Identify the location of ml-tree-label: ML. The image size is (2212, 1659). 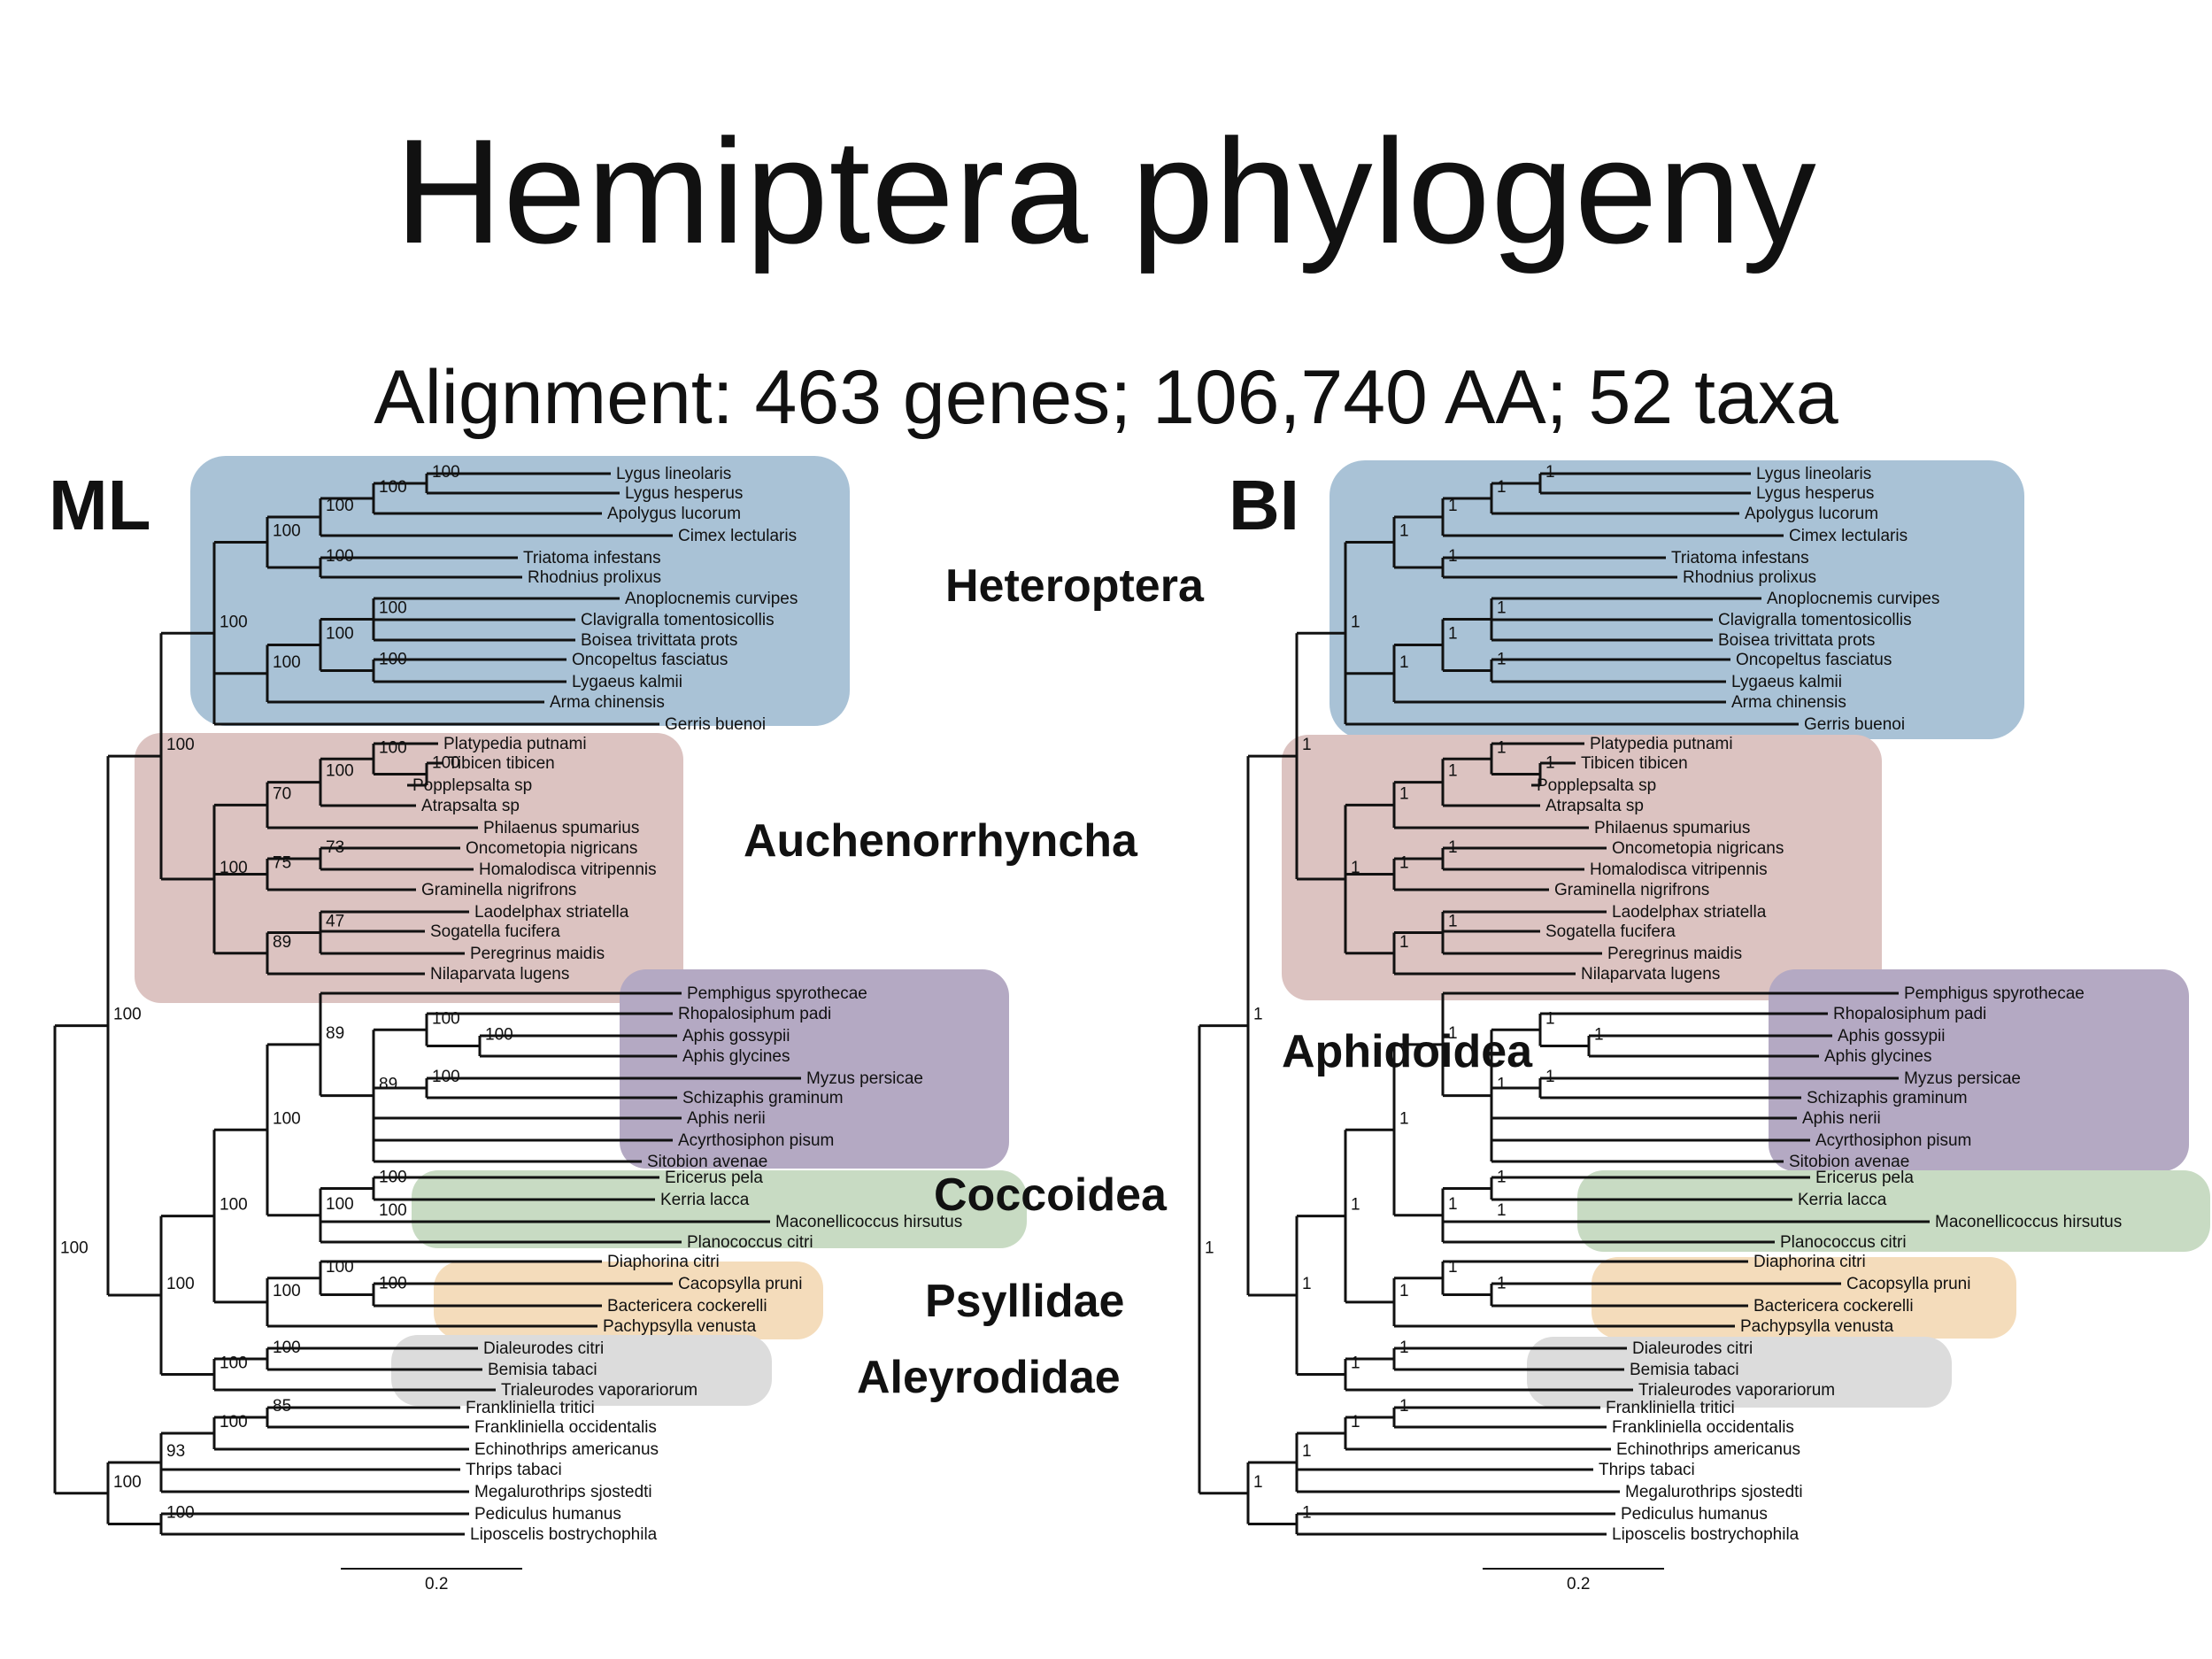
(100, 505).